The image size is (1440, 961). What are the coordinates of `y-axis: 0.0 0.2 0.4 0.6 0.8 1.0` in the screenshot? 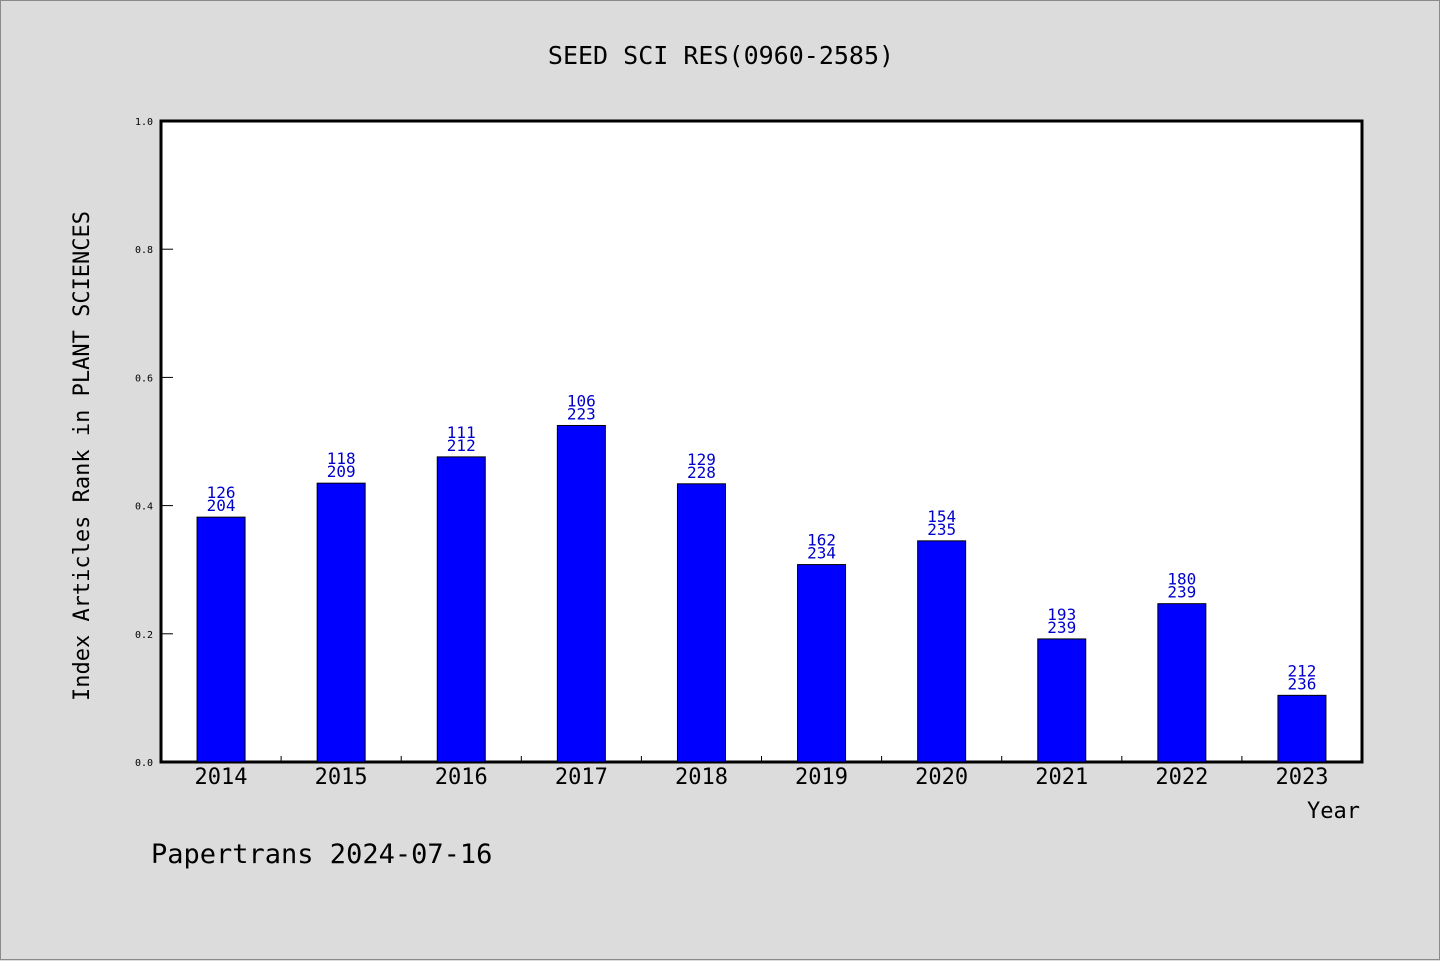 It's located at (154, 443).